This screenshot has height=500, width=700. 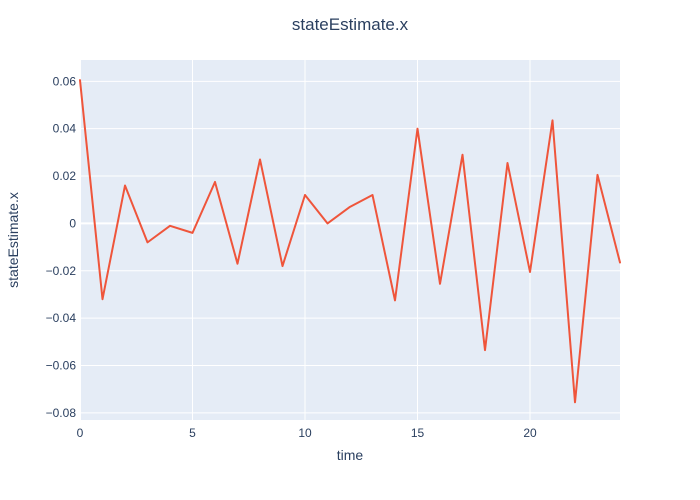 What do you see at coordinates (65, 81) in the screenshot?
I see `y-tick-label: 0.06` at bounding box center [65, 81].